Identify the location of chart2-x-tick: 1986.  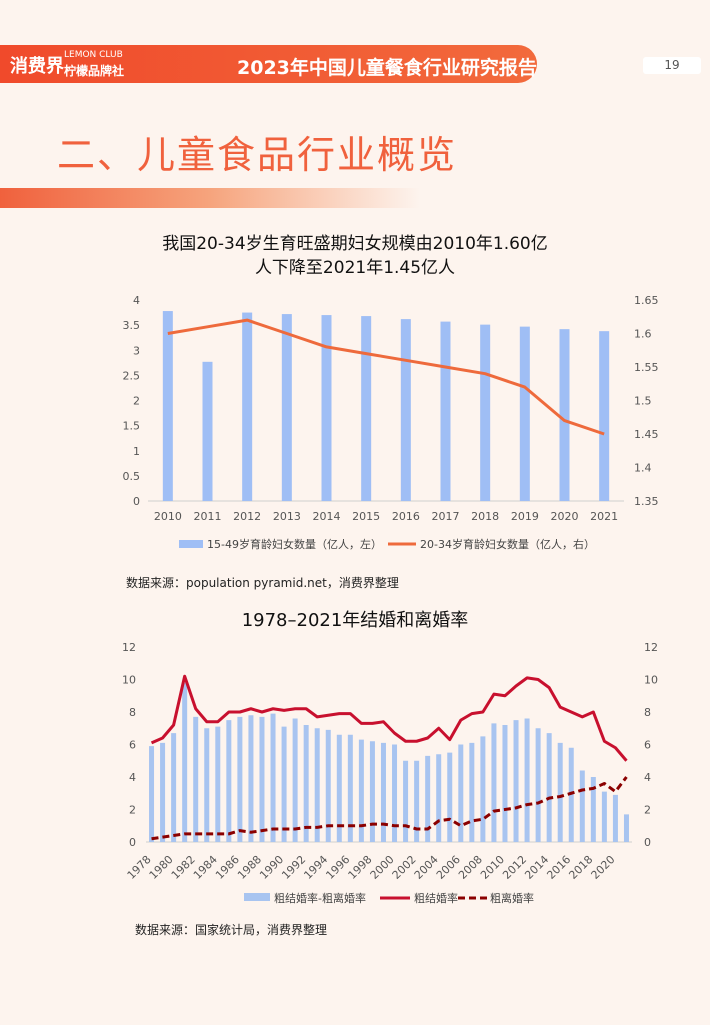
(227, 867).